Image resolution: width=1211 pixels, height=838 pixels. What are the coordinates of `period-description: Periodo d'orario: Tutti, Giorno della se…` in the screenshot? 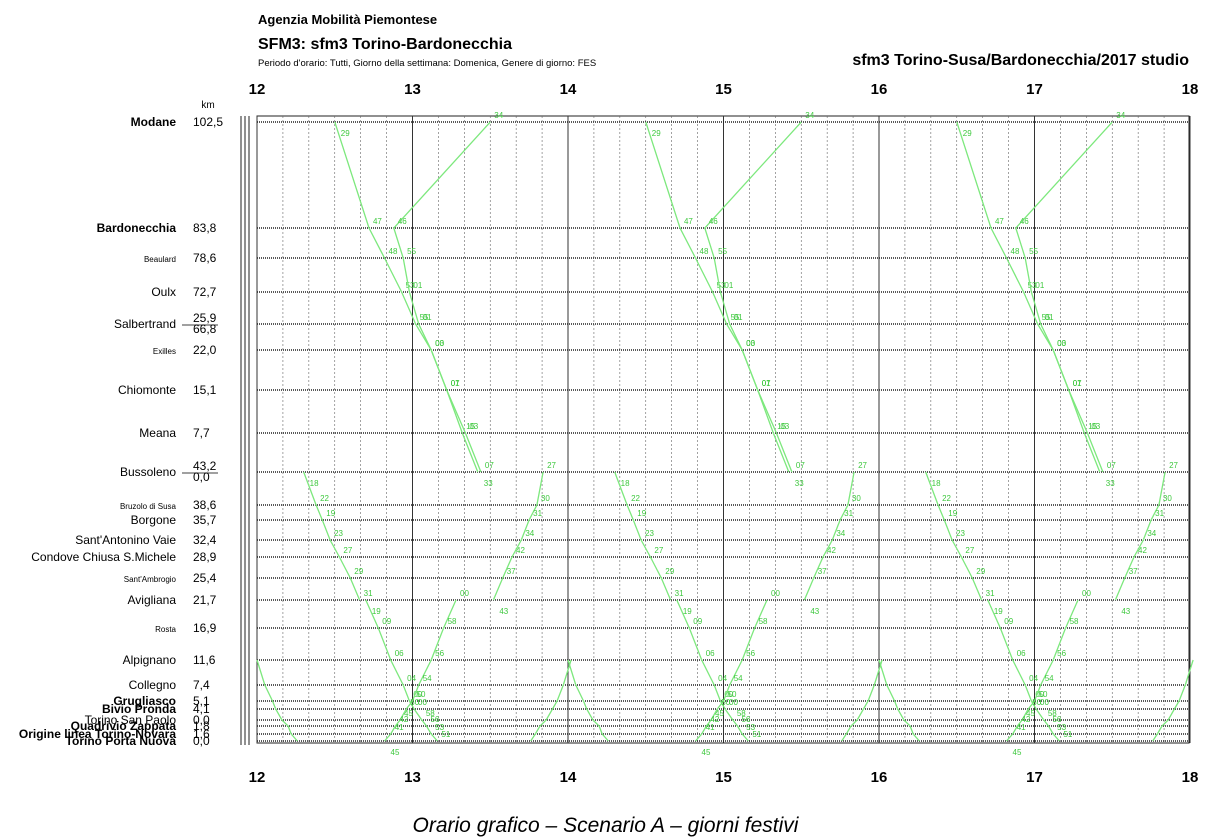 It's located at (427, 63).